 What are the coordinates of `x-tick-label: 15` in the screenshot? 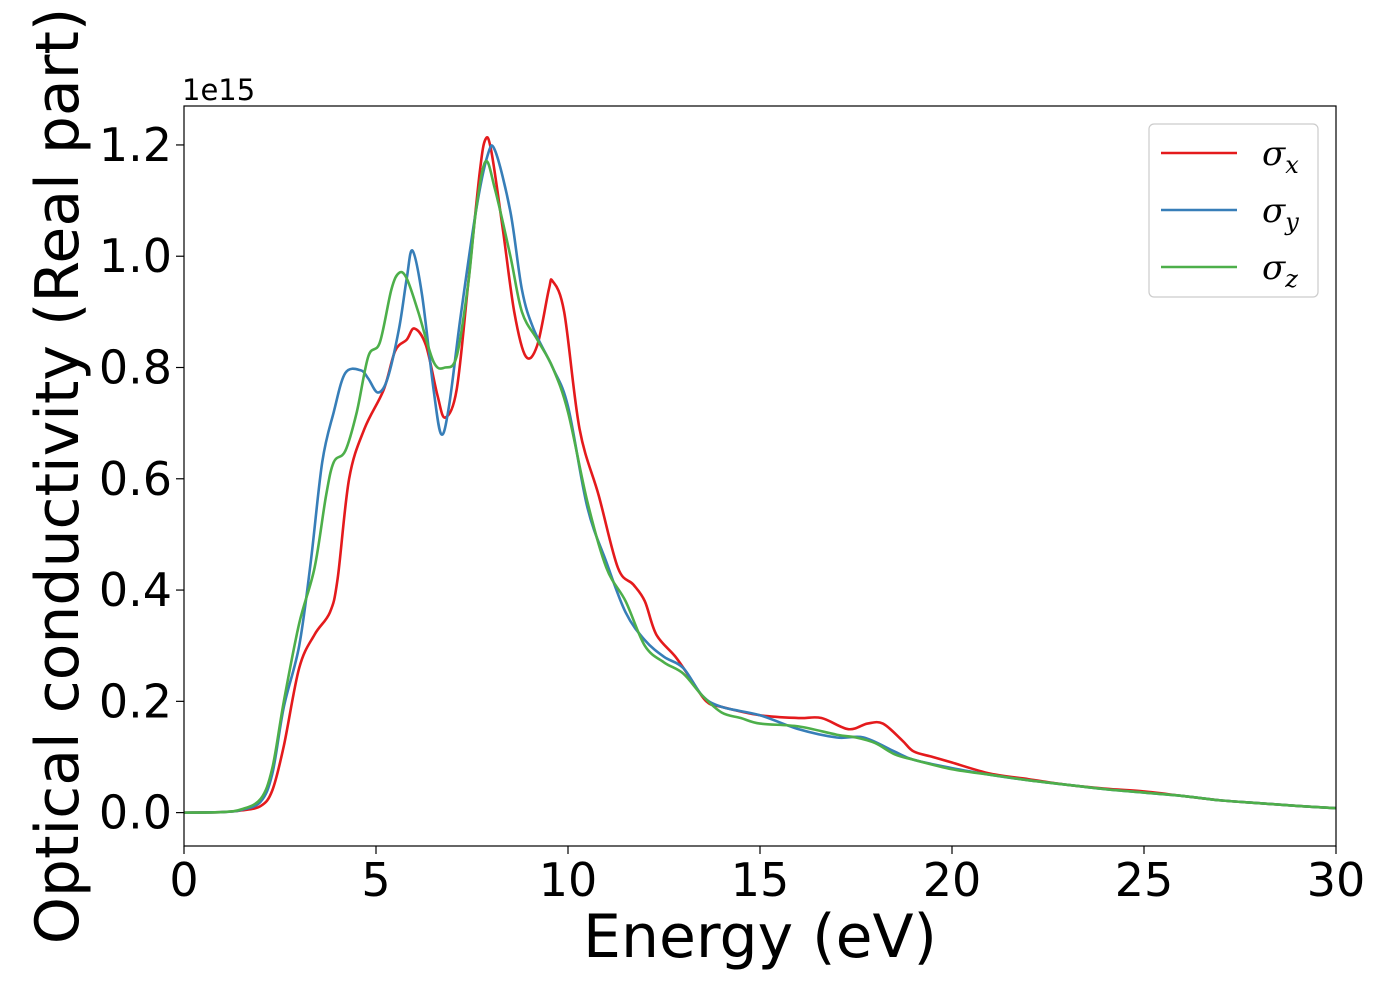 It's located at (760, 880).